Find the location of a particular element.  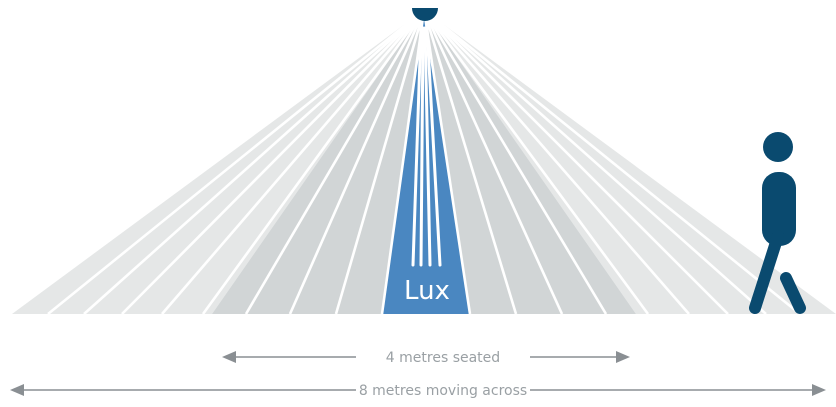

moving-arrowhead-left is located at coordinates (17, 390).